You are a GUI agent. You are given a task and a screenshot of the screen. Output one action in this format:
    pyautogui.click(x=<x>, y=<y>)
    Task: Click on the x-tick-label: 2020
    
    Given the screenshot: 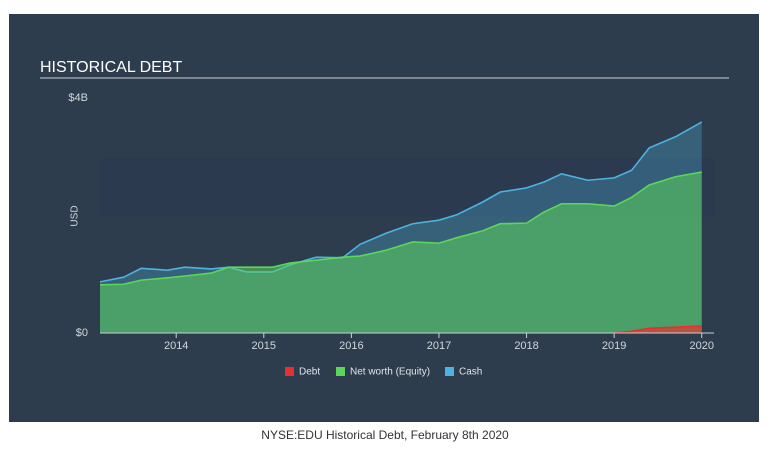 What is the action you would take?
    pyautogui.click(x=701, y=346)
    